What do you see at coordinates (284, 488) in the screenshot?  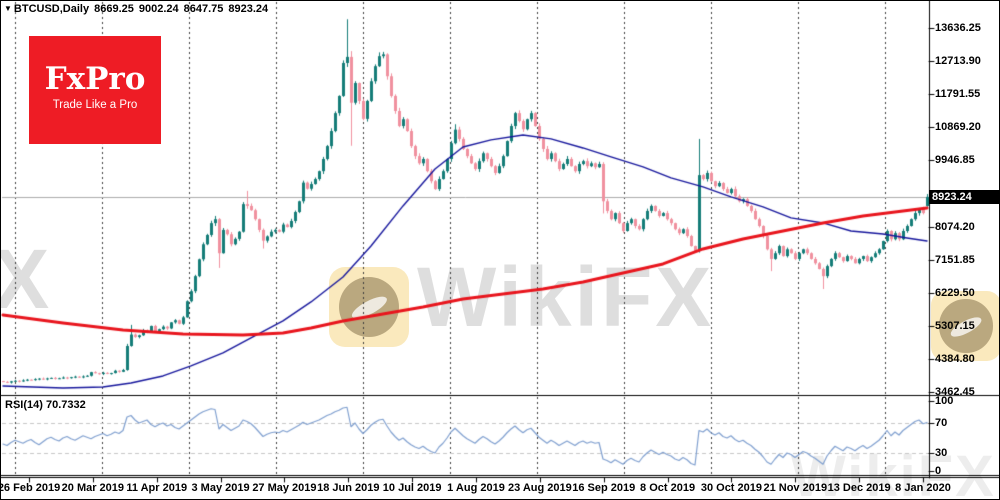 I see `date-axis-label: 27 May 2019` at bounding box center [284, 488].